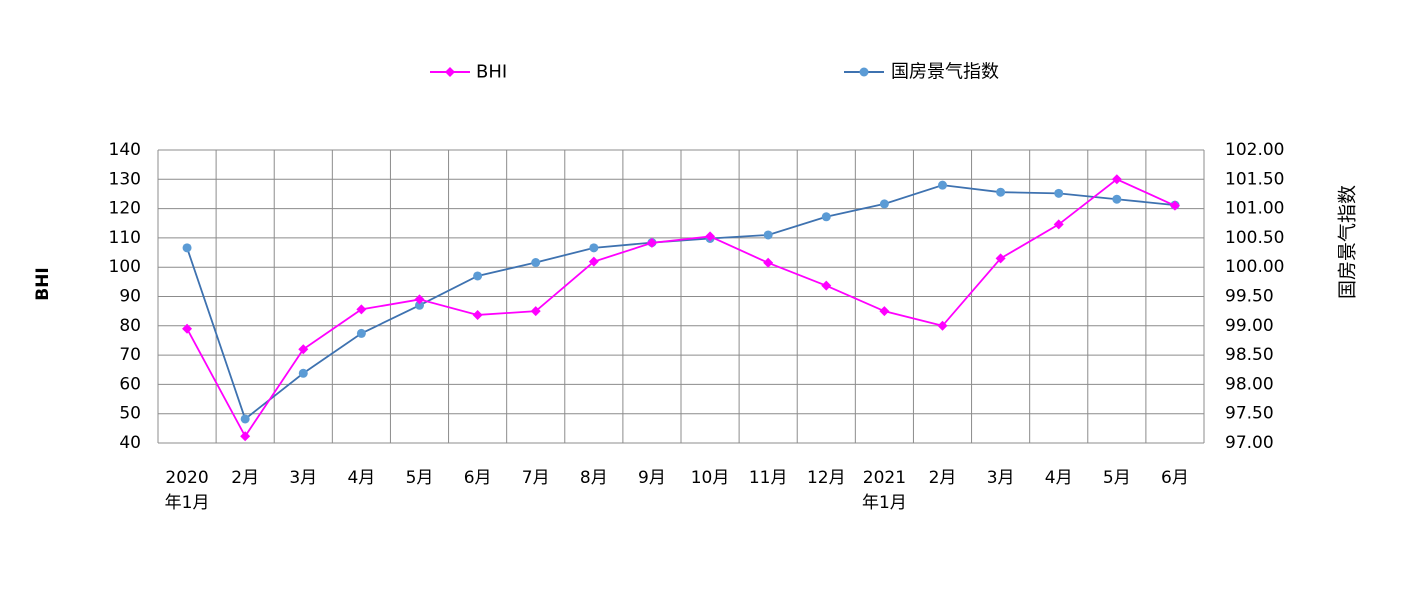 The width and height of the screenshot is (1401, 601). I want to click on y-right-tick-label: 98.50, so click(1249, 355).